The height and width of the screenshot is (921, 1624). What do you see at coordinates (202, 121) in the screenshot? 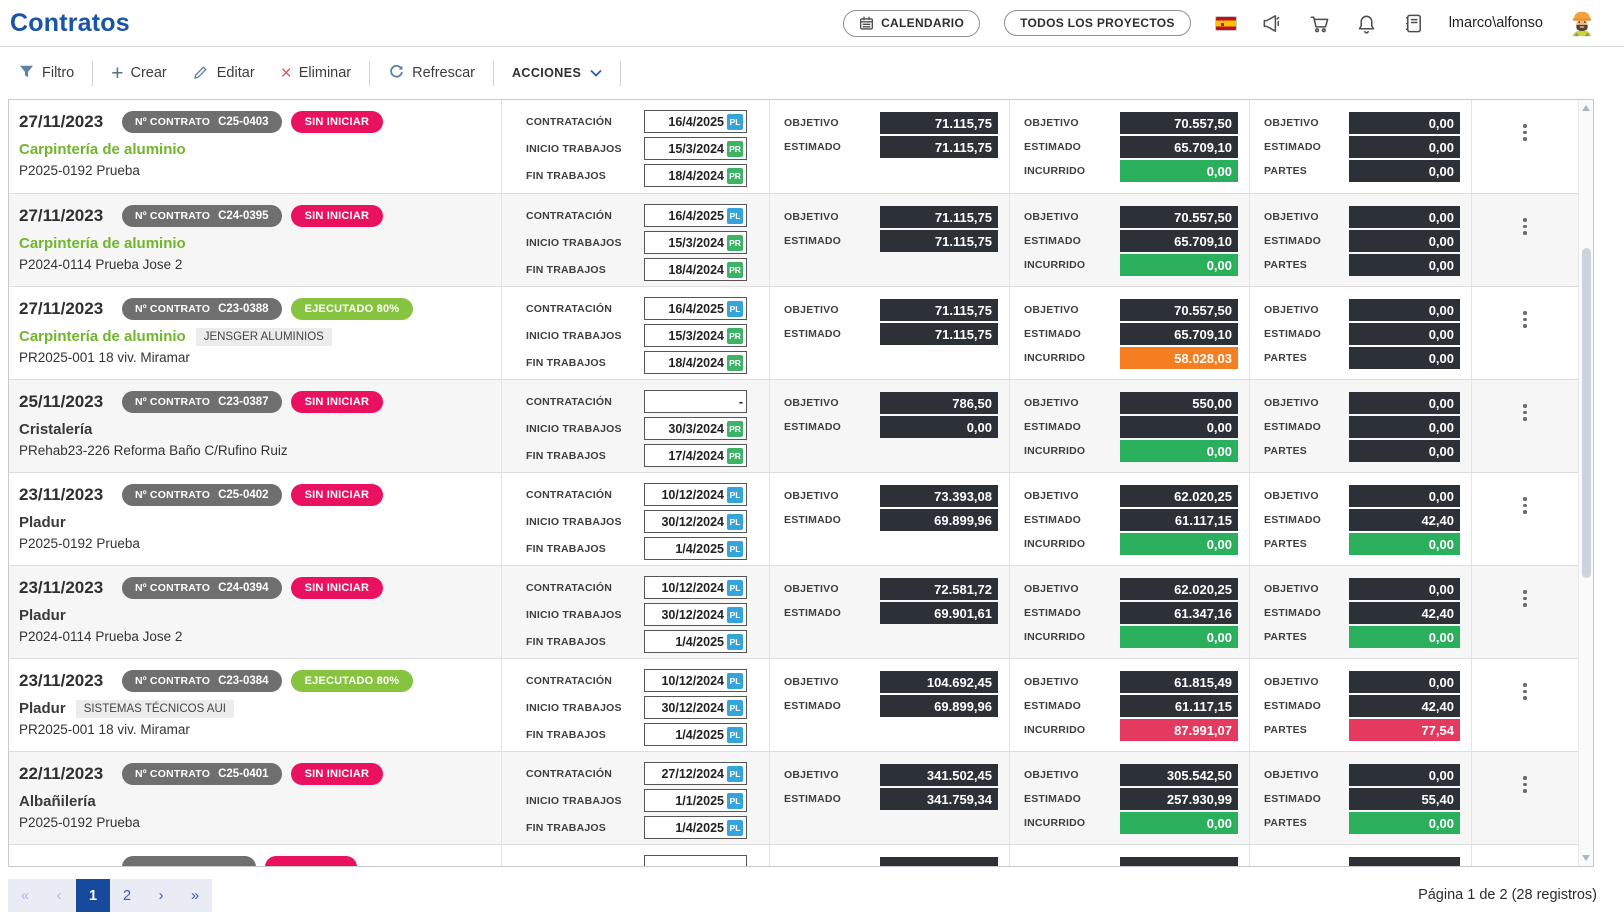
I see `contract-badge: Nº CONTRATO C25-0403` at bounding box center [202, 121].